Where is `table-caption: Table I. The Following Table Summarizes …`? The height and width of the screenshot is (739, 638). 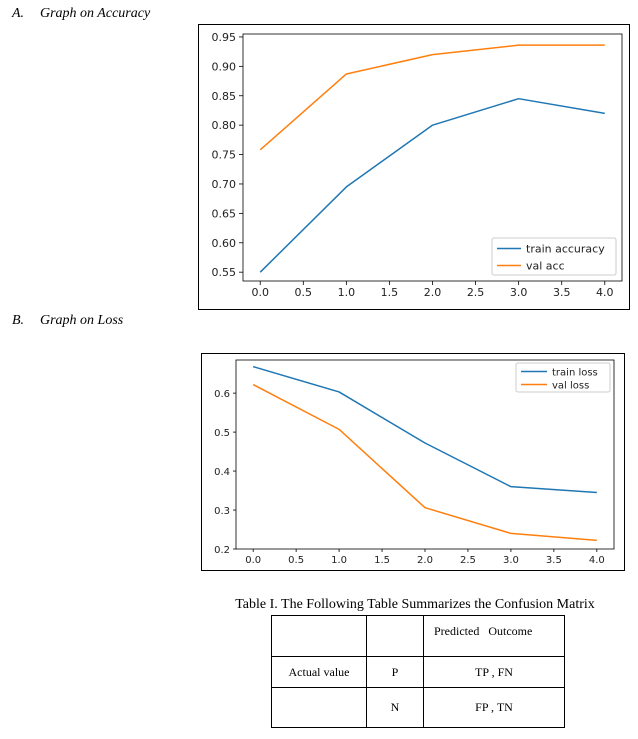 table-caption: Table I. The Following Table Summarizes … is located at coordinates (415, 604).